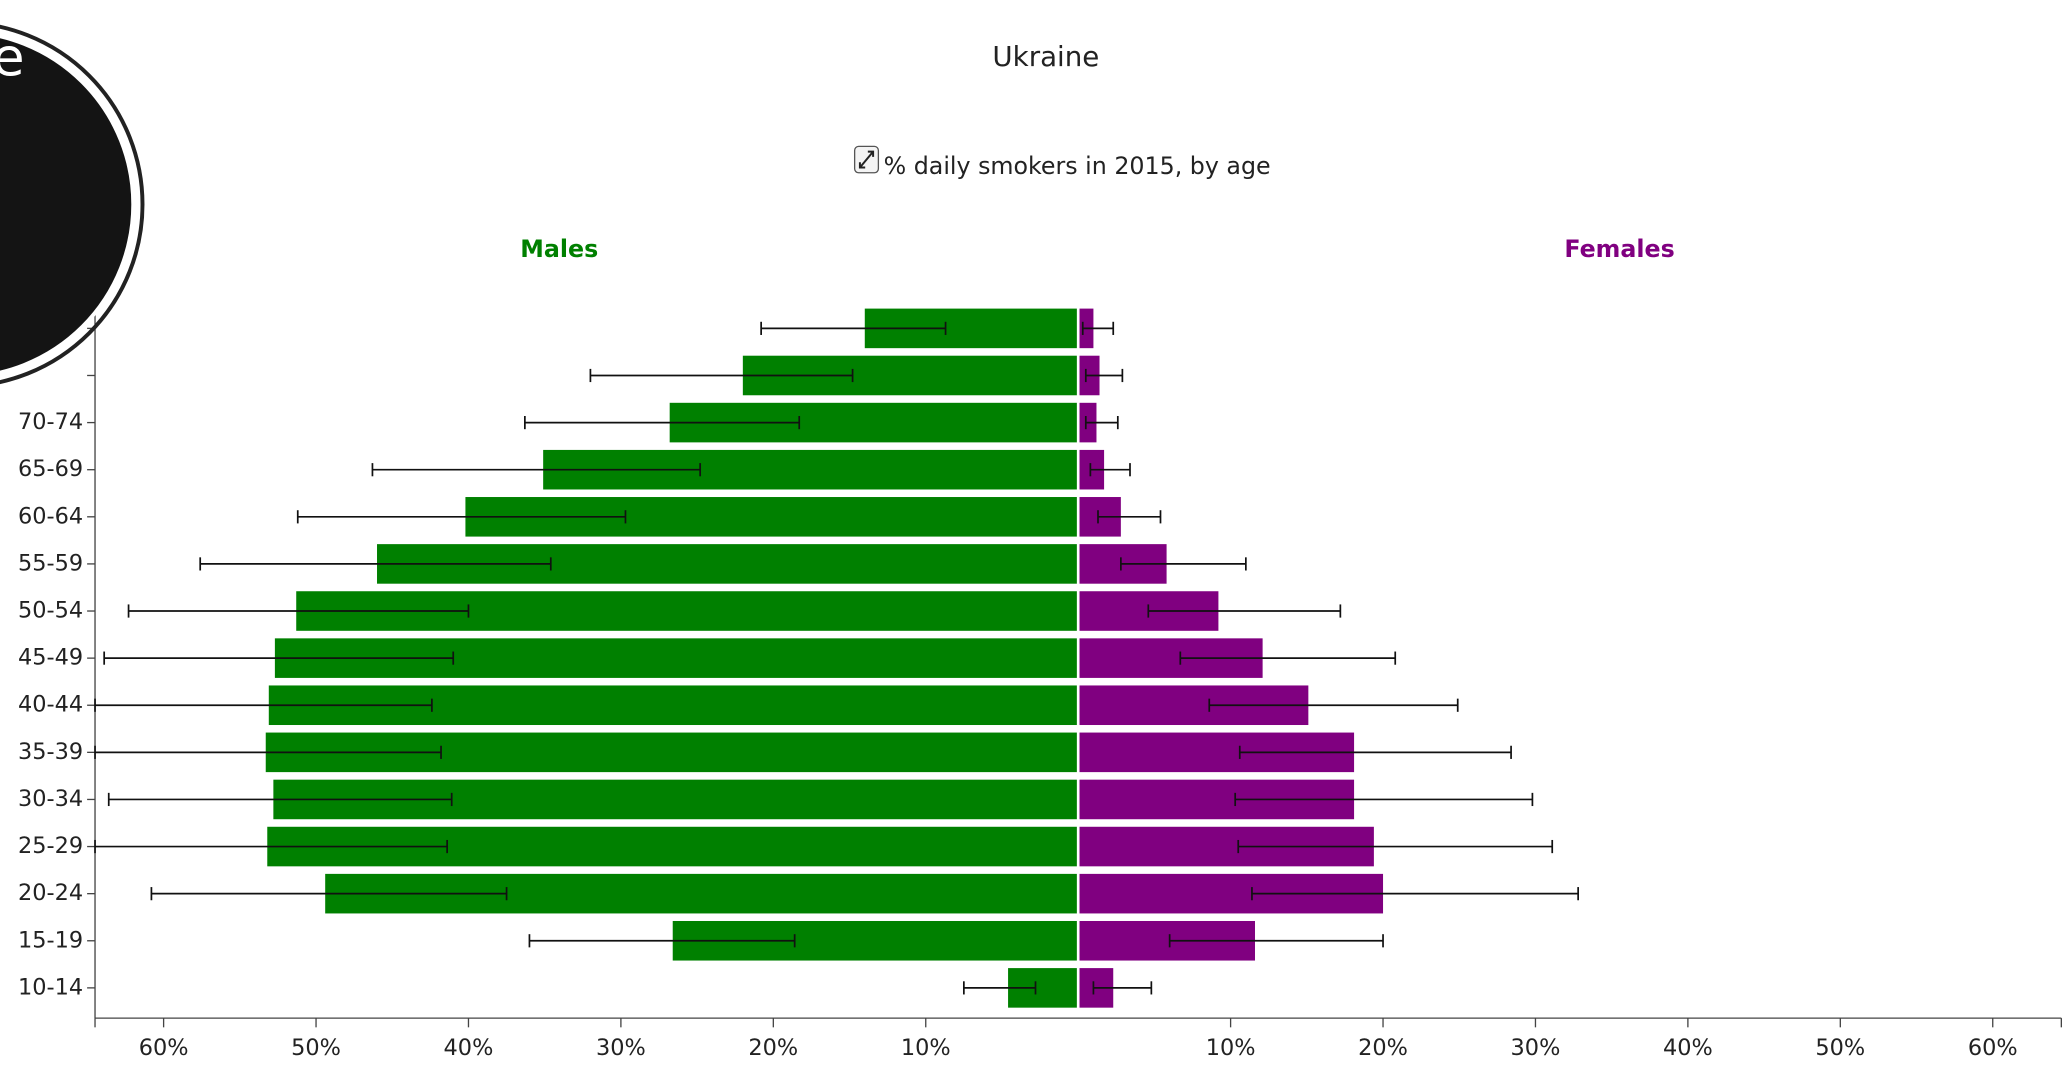 The width and height of the screenshot is (2068, 1088). I want to click on y-tick-label: 40-44, so click(50, 705).